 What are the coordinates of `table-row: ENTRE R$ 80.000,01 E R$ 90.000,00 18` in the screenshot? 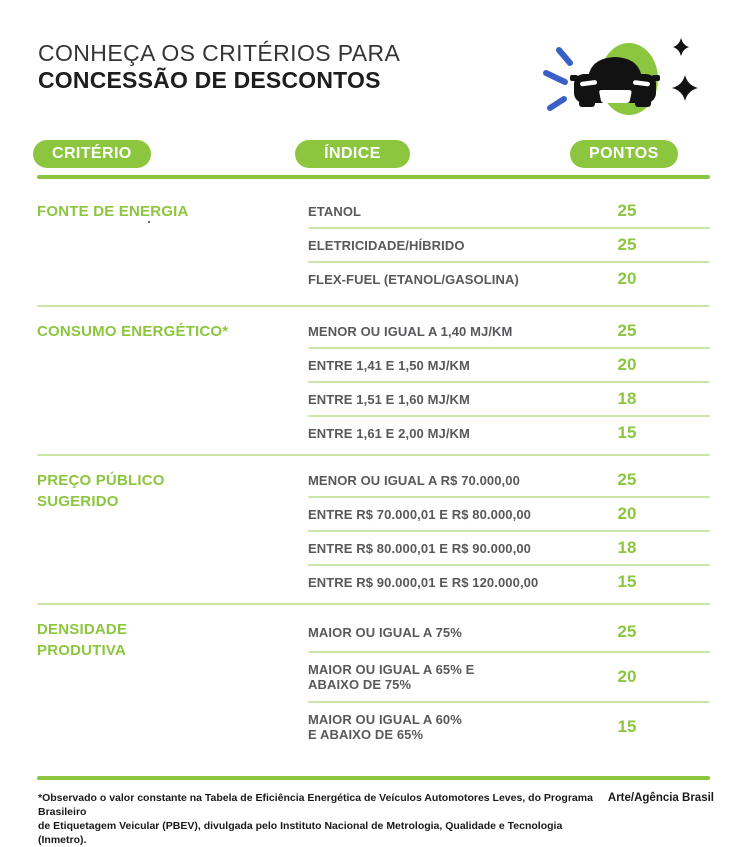 It's located at (509, 548).